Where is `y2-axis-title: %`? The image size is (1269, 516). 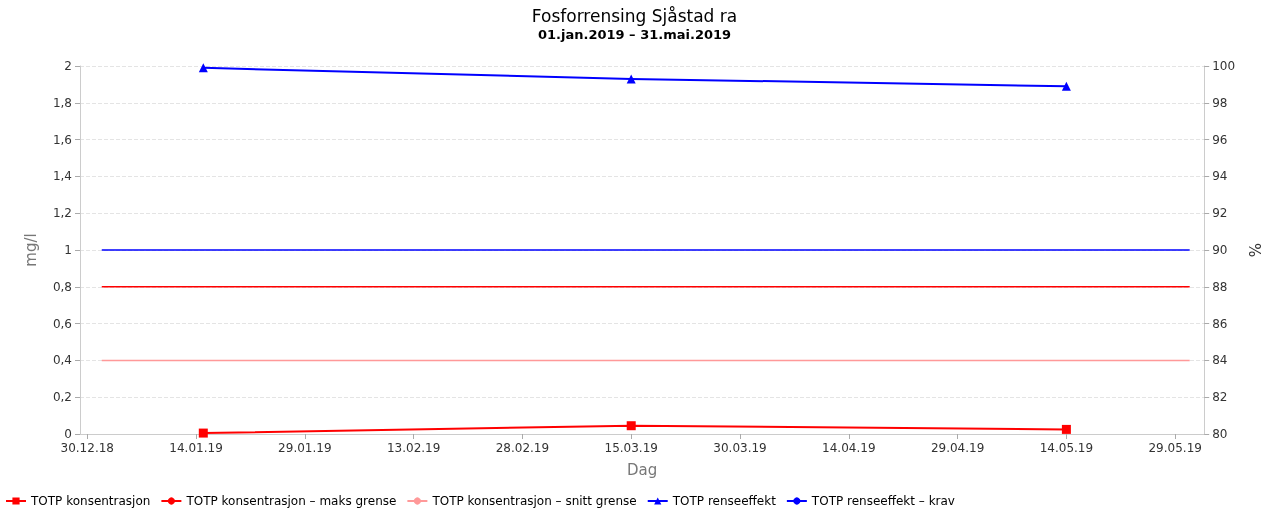 y2-axis-title: % is located at coordinates (1253, 250).